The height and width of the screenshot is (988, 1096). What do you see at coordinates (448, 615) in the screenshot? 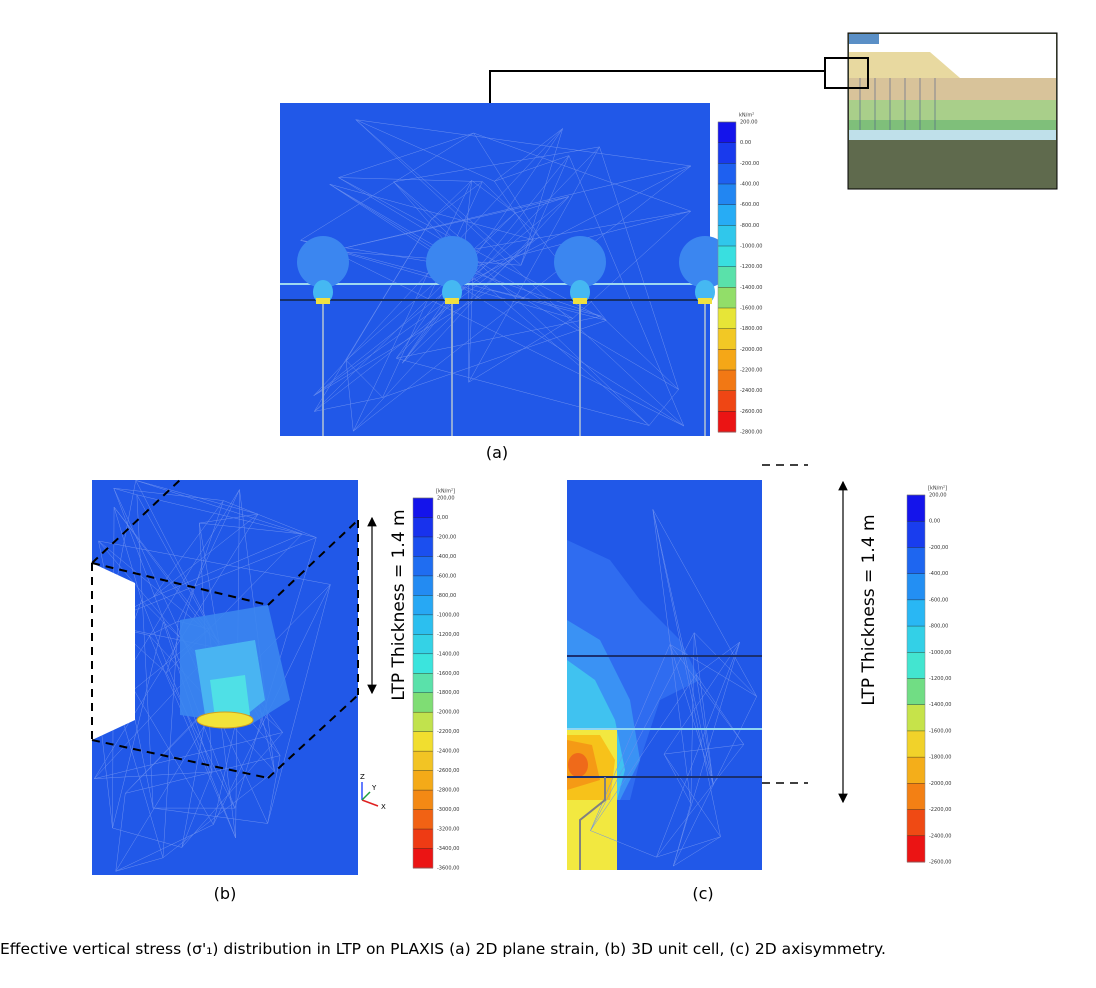
I see `colorbar-label: -1000,00` at bounding box center [448, 615].